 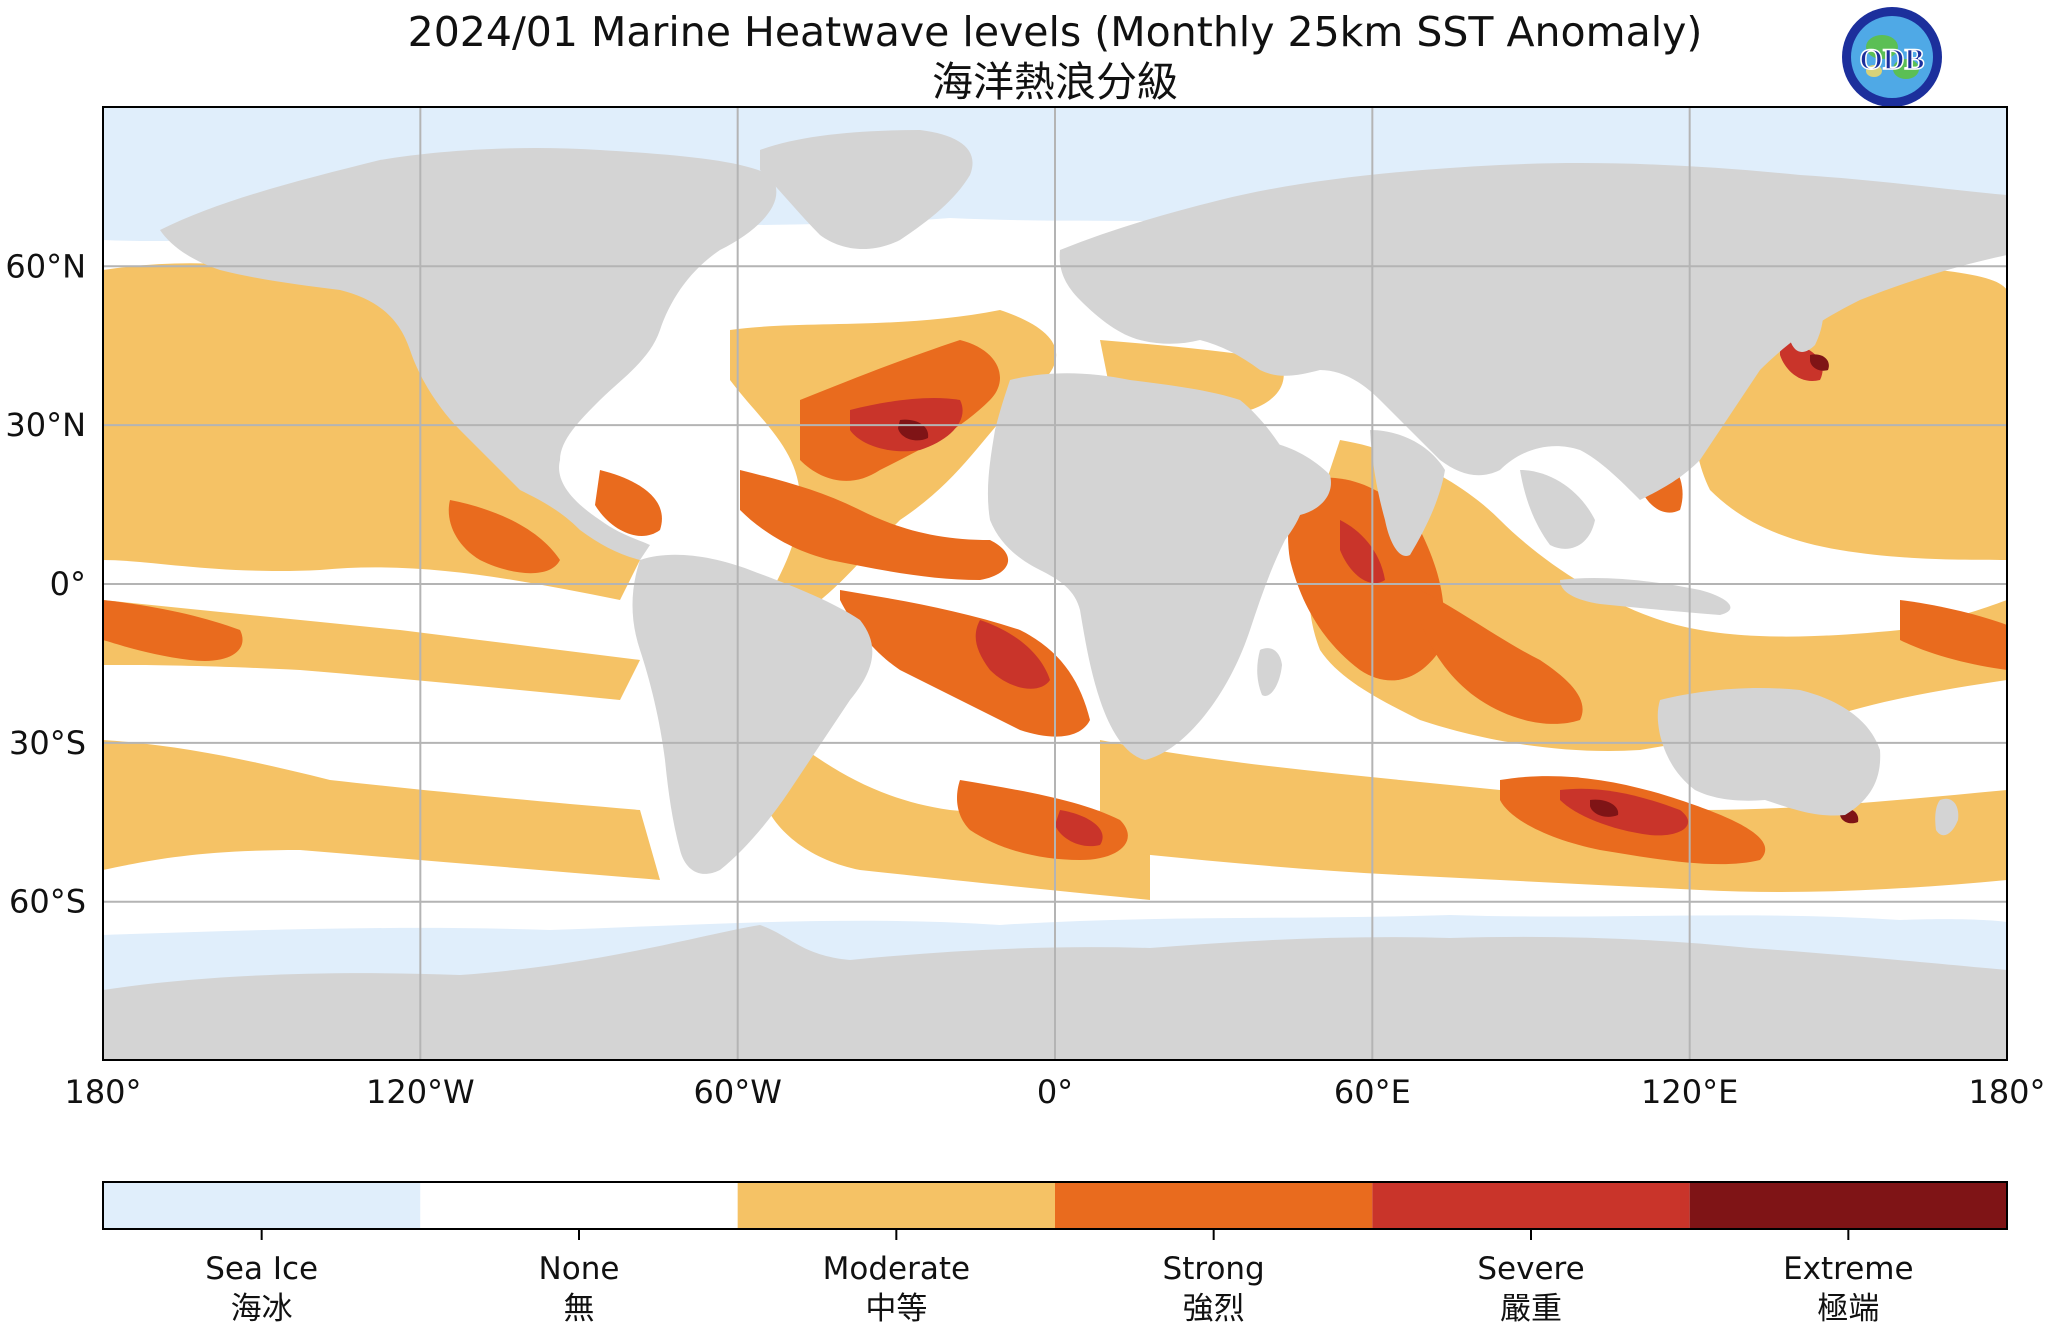 I want to click on category-name-zh: 極端, so click(x=1848, y=1309).